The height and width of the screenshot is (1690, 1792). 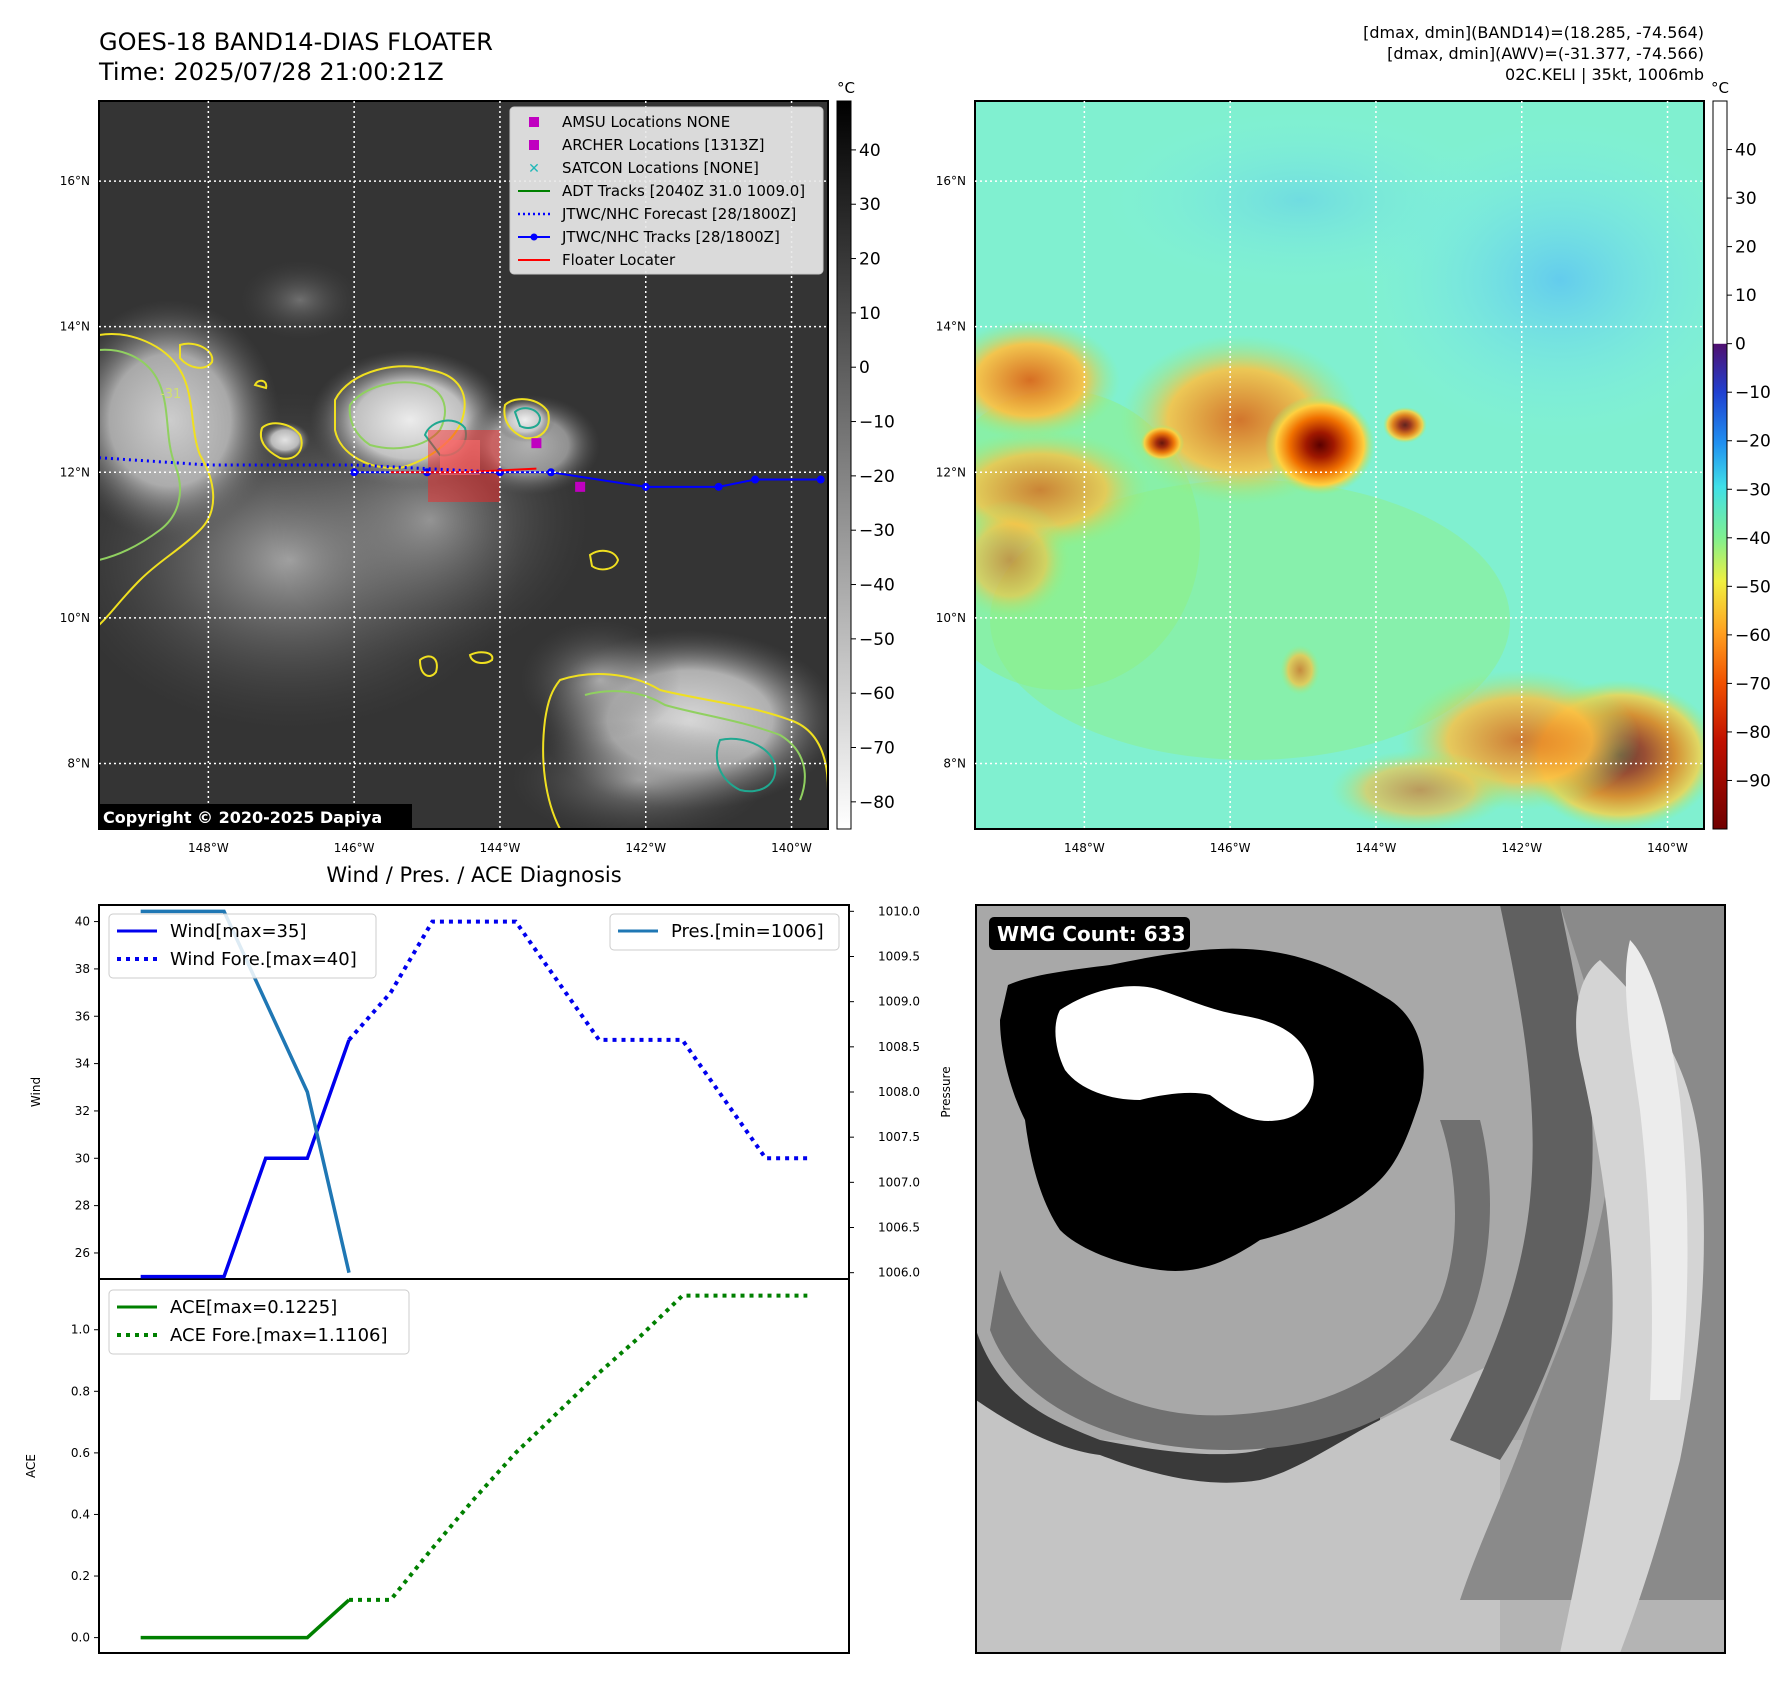 I want to click on legend-wind: Wind[max=35], so click(x=238, y=931).